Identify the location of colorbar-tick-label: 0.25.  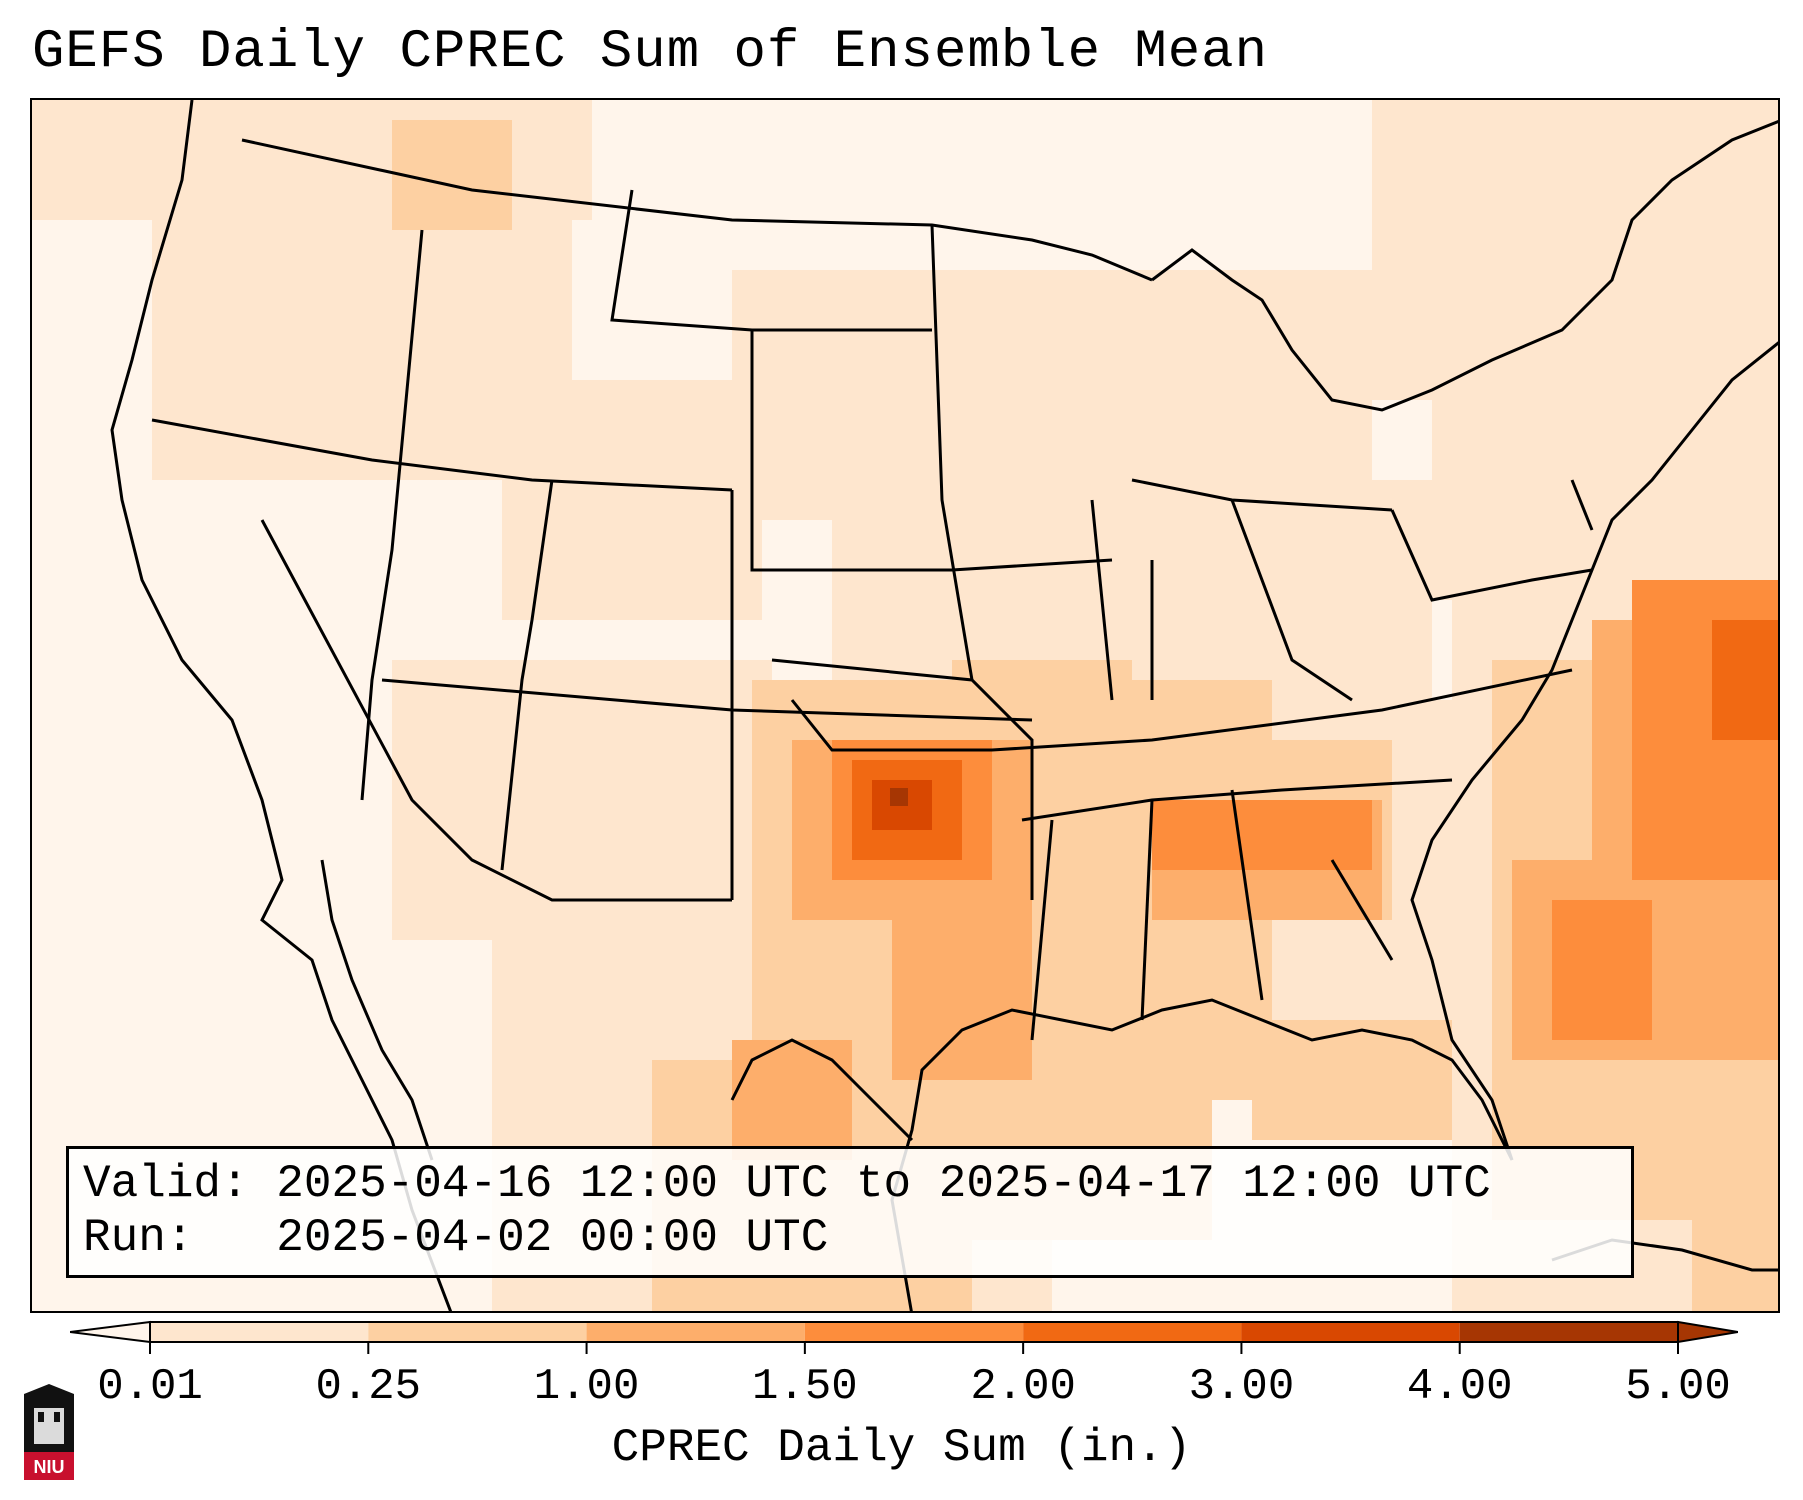
(368, 1387).